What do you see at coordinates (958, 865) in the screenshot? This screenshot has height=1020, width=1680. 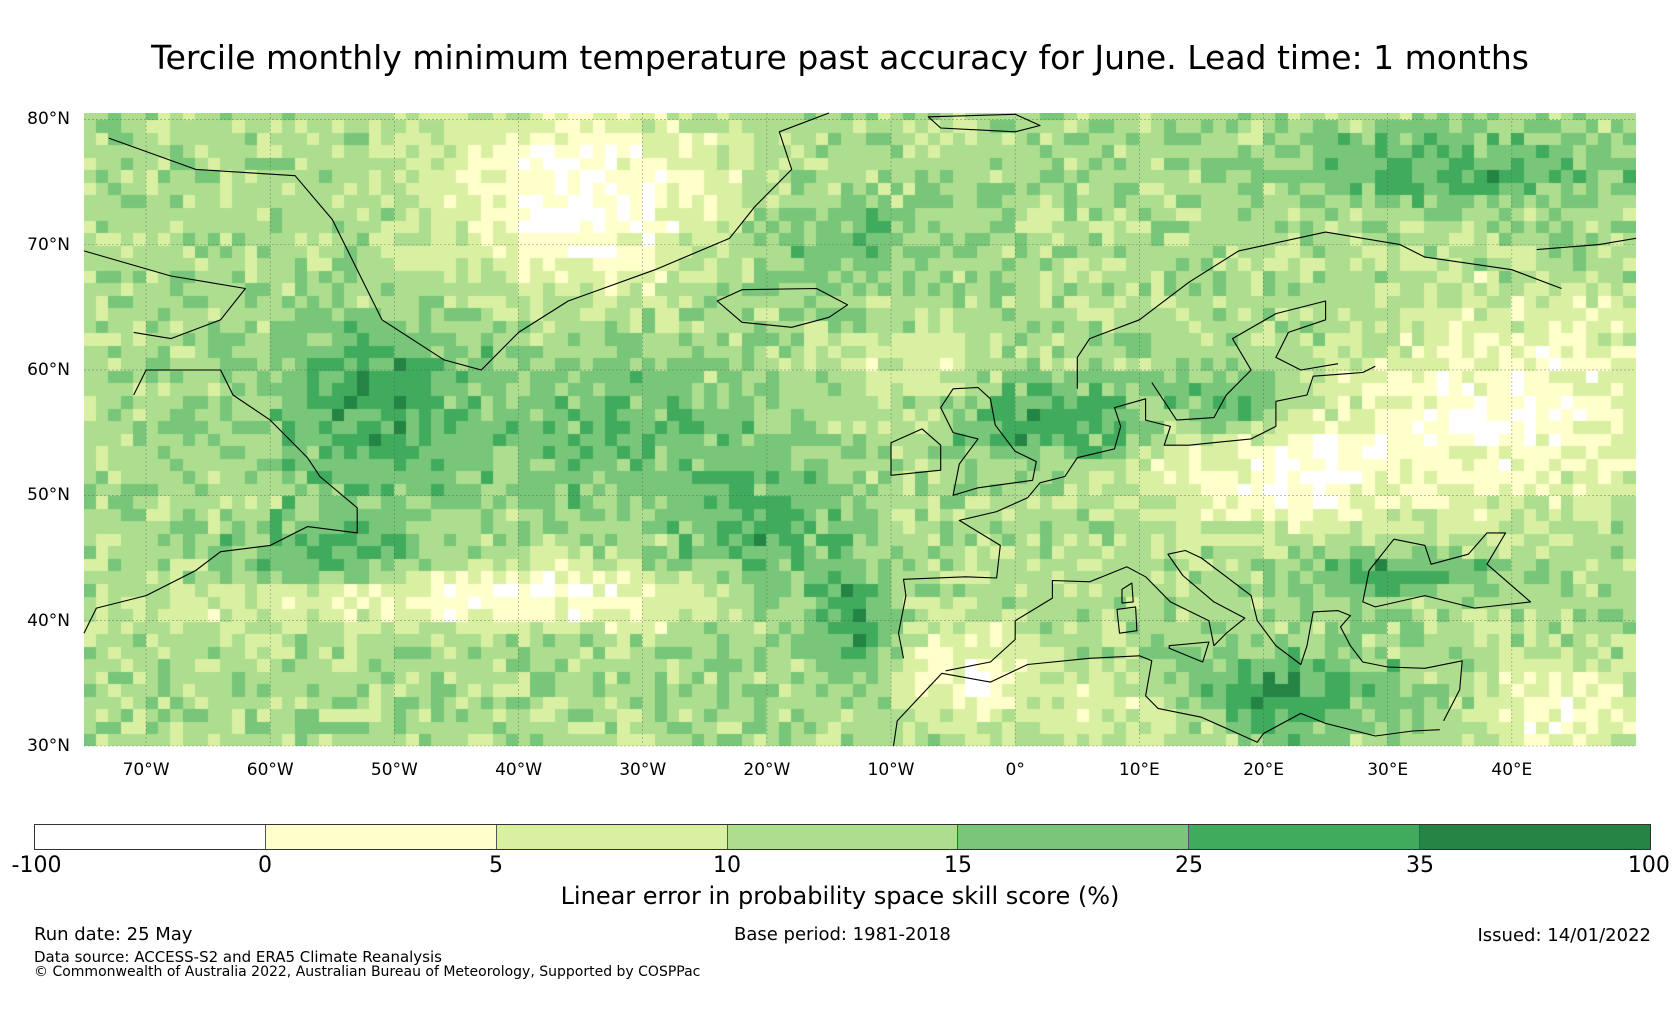 I see `colorbar-tick-label: 15` at bounding box center [958, 865].